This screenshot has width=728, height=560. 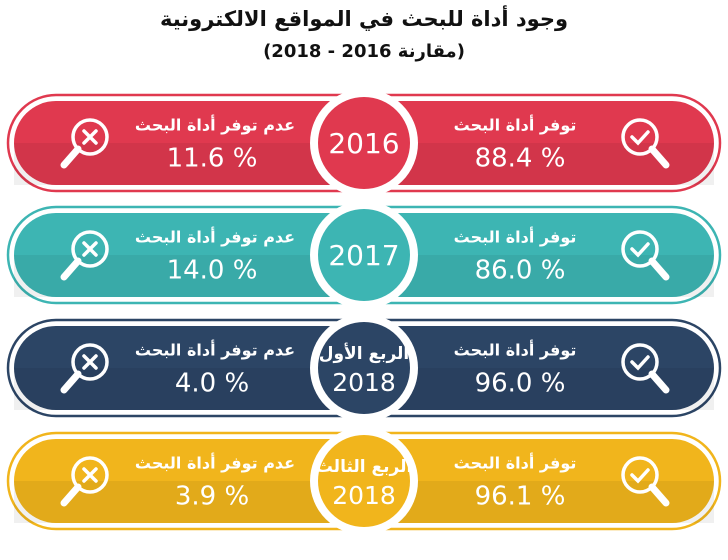 I want to click on title: وجود أداة للبحث في المواقع الالكترونية, so click(x=364, y=17).